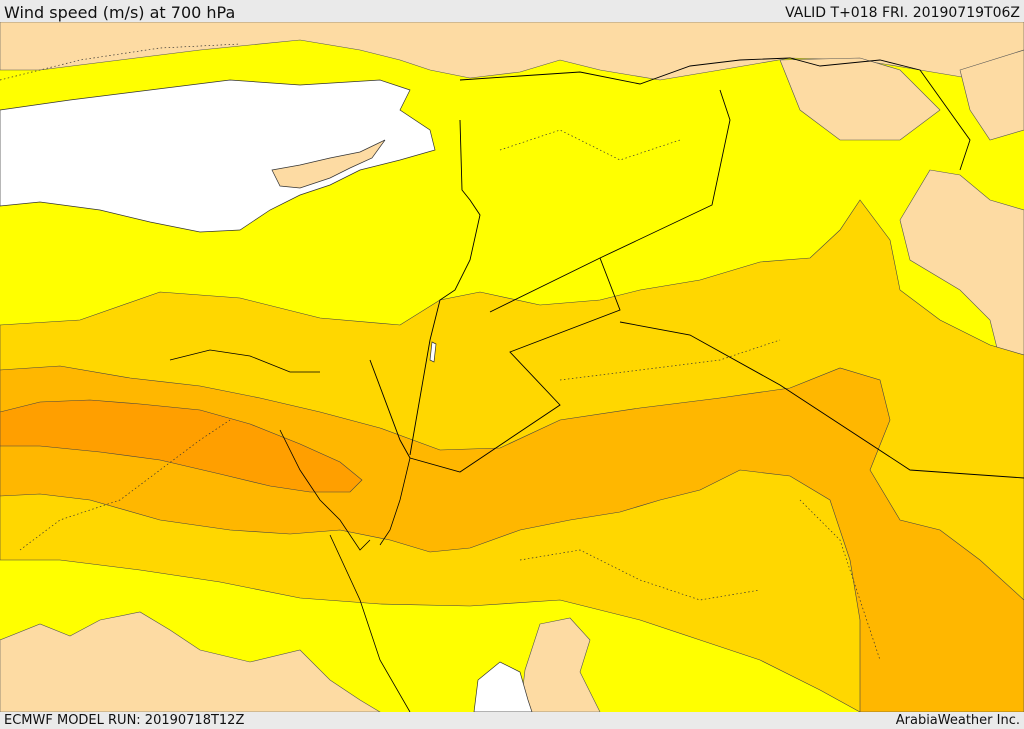 This screenshot has width=1024, height=729. Describe the element at coordinates (902, 13) in the screenshot. I see `valid-time: VALID T+018 FRI. 20190719T06Z` at that location.